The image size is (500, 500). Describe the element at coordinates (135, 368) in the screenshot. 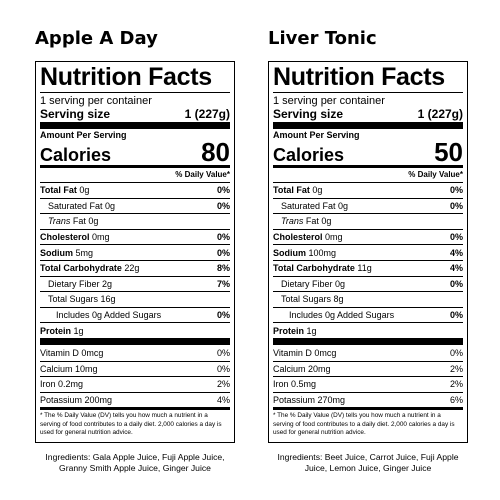

I see `nutrient-row-calcium: Calcium 10mg 0%` at that location.